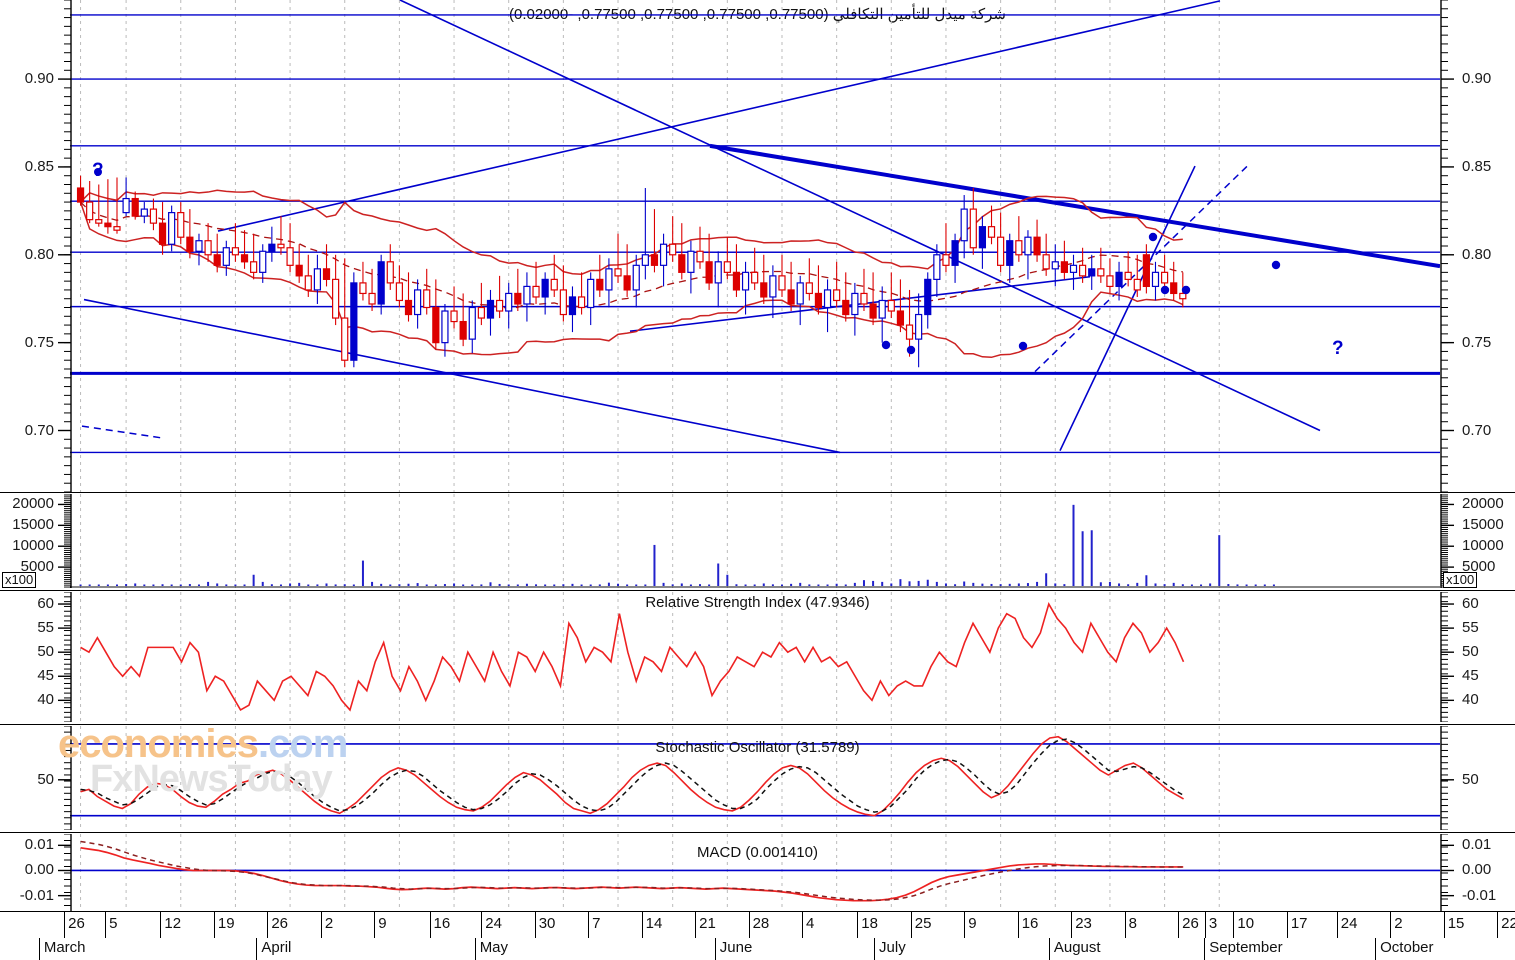  Describe the element at coordinates (757, 492) in the screenshot. I see `divider-price-volume` at that location.